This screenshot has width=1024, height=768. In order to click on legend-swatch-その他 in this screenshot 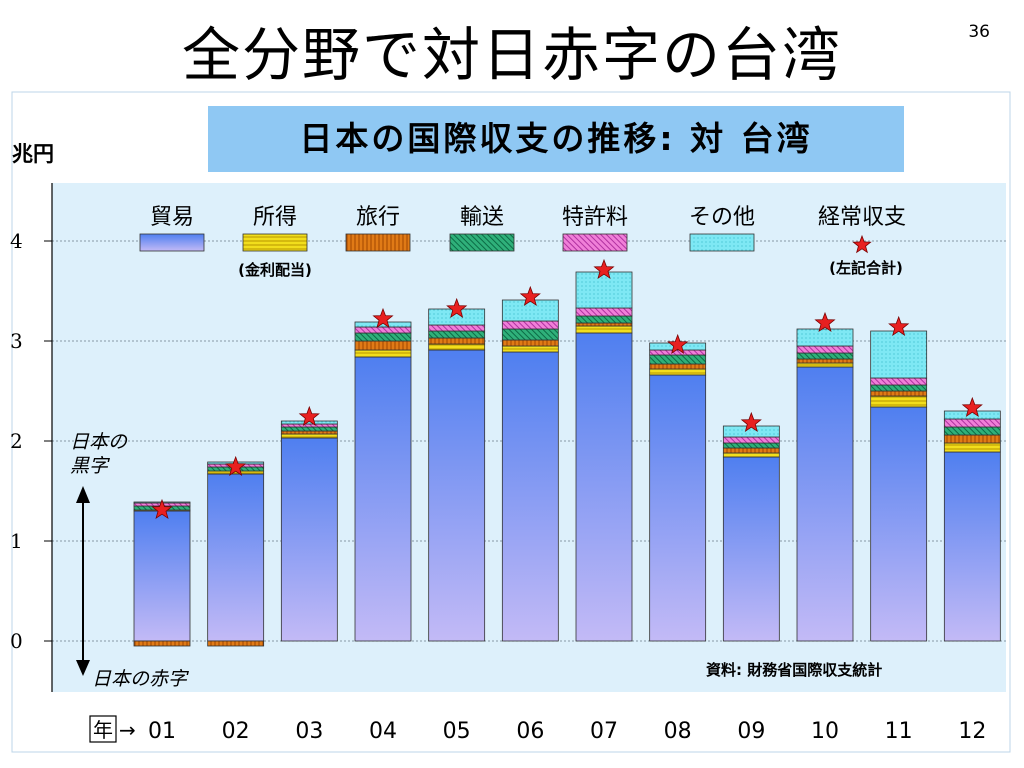, I will do `click(722, 242)`.